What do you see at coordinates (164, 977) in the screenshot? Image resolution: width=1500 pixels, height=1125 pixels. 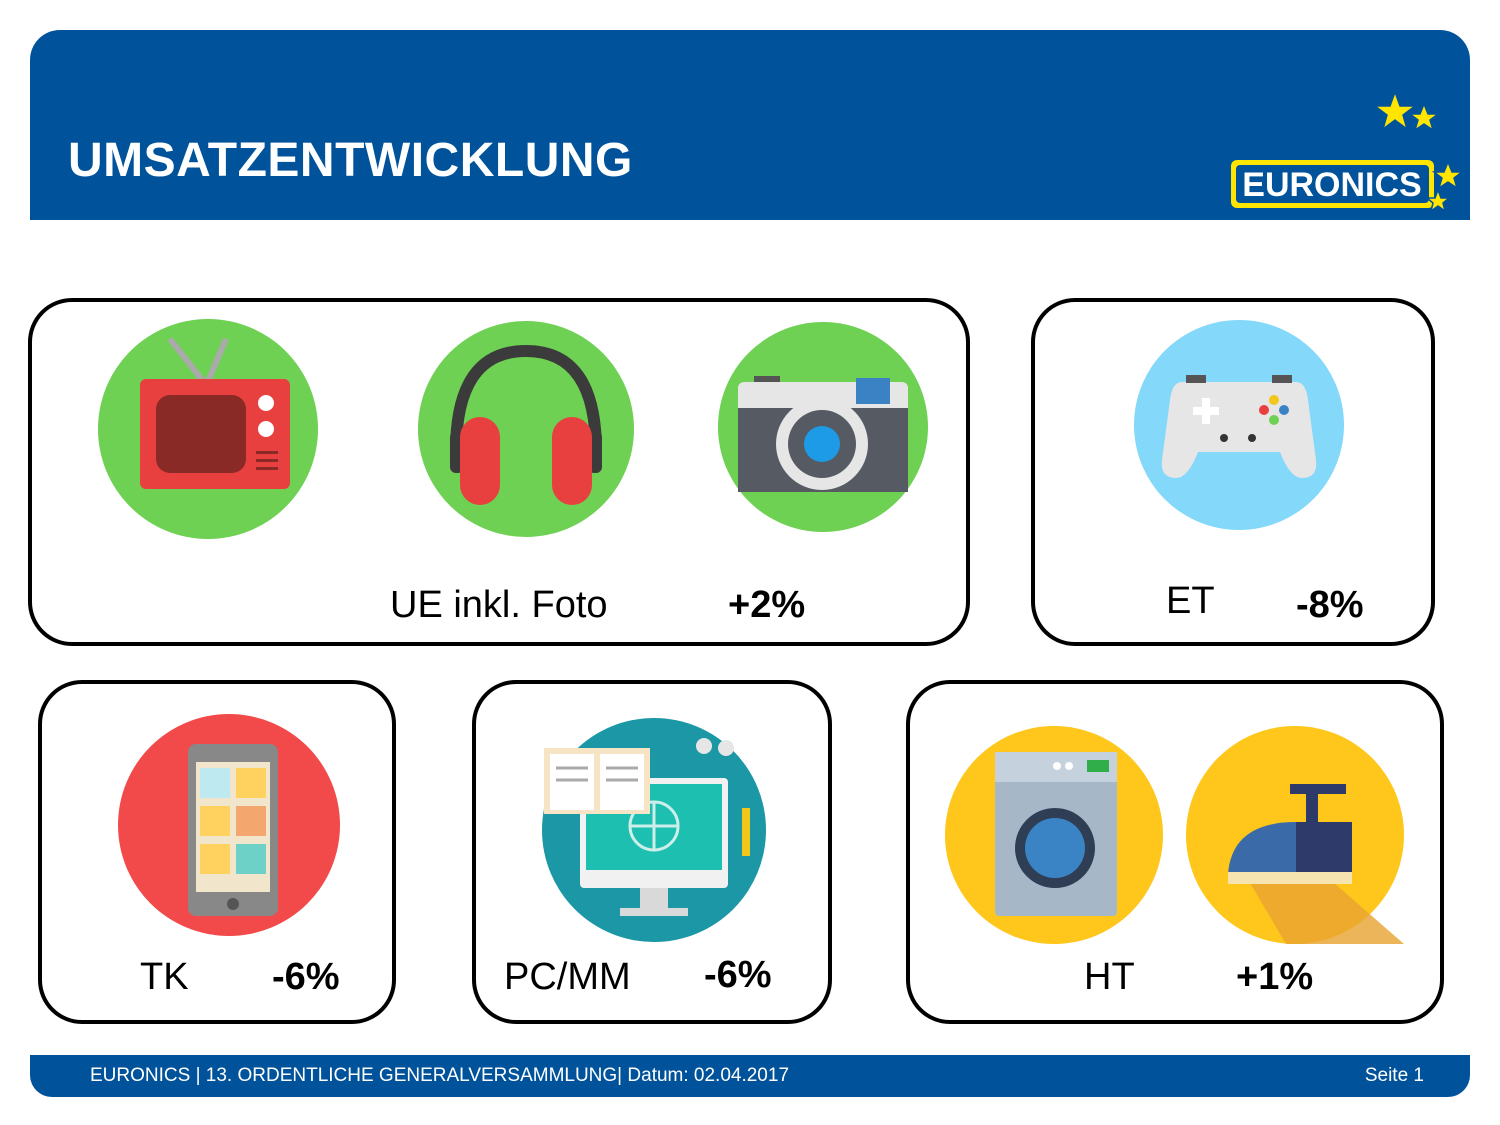 I see `category-label: TK` at bounding box center [164, 977].